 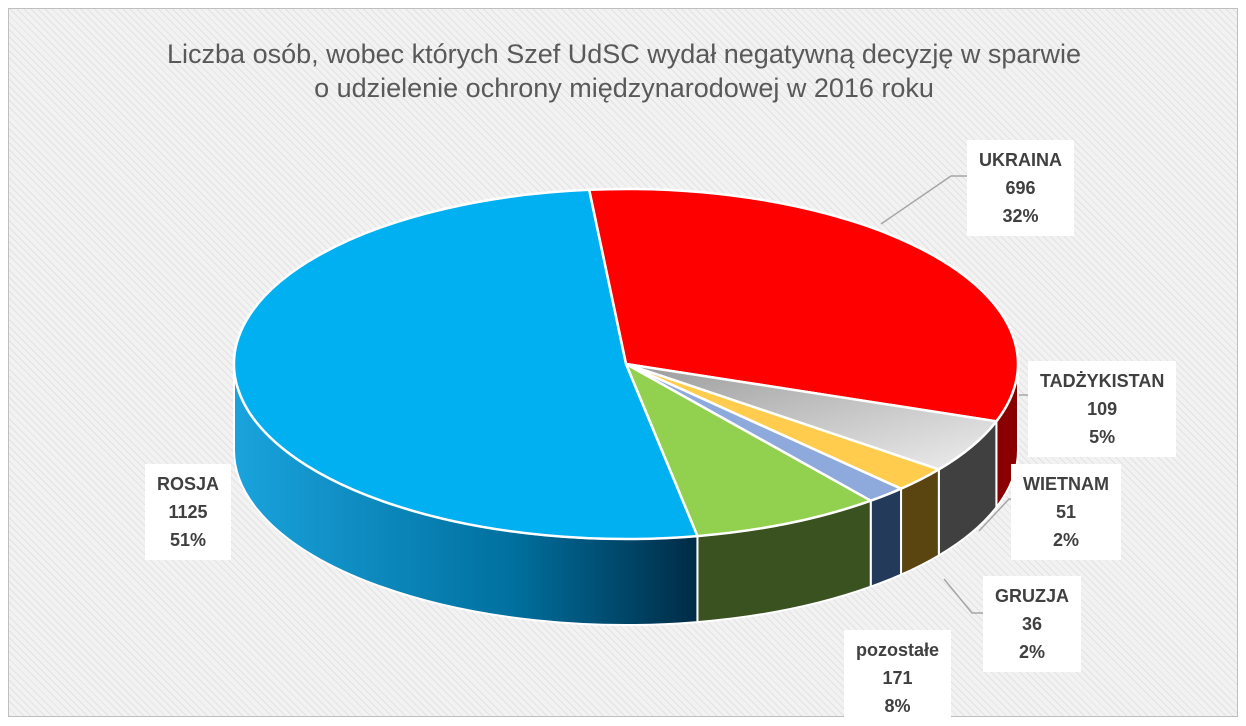 What do you see at coordinates (748, 450) in the screenshot?
I see `pie-slice-pozostale` at bounding box center [748, 450].